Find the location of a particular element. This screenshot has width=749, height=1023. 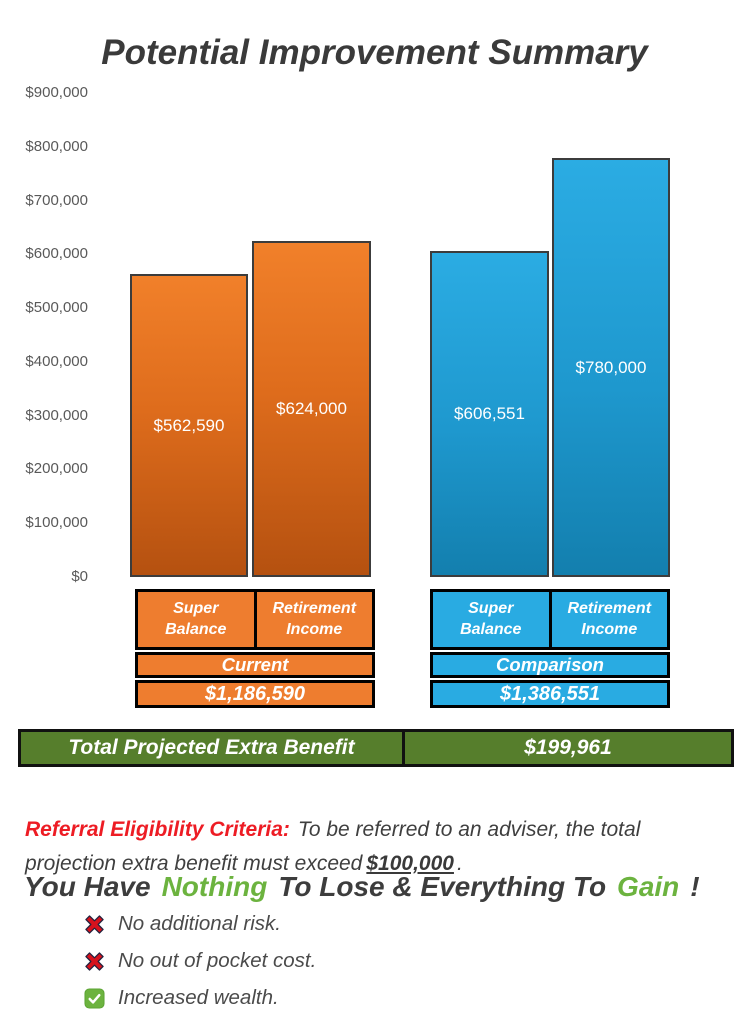

y-axis-tick: $300,000 is located at coordinates (56, 415).